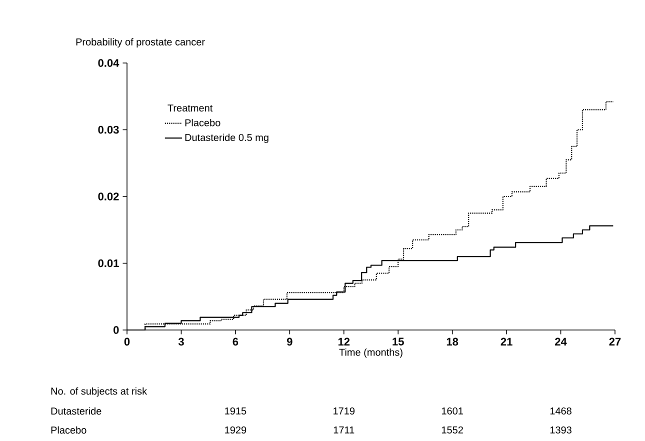  Describe the element at coordinates (506, 342) in the screenshot. I see `x-tick-label: 21` at that location.